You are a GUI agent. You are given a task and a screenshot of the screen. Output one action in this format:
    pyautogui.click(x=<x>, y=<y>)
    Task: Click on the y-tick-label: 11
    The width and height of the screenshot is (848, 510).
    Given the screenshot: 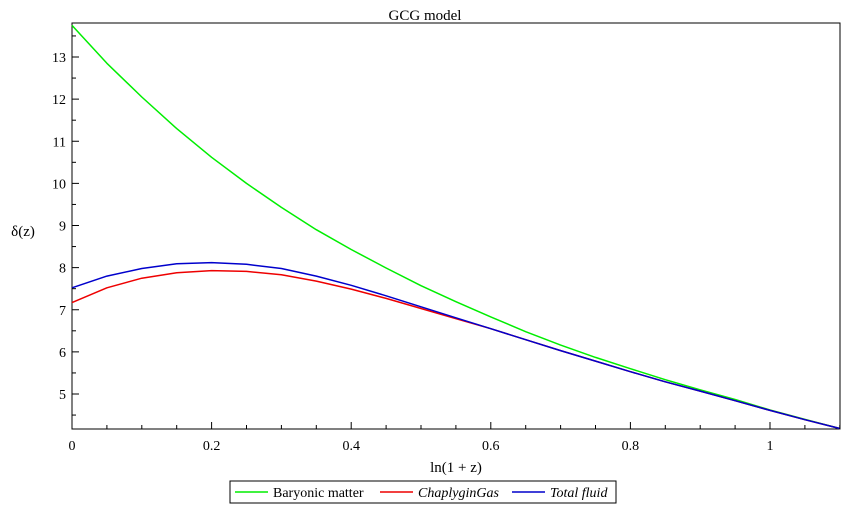 What is the action you would take?
    pyautogui.click(x=59, y=142)
    